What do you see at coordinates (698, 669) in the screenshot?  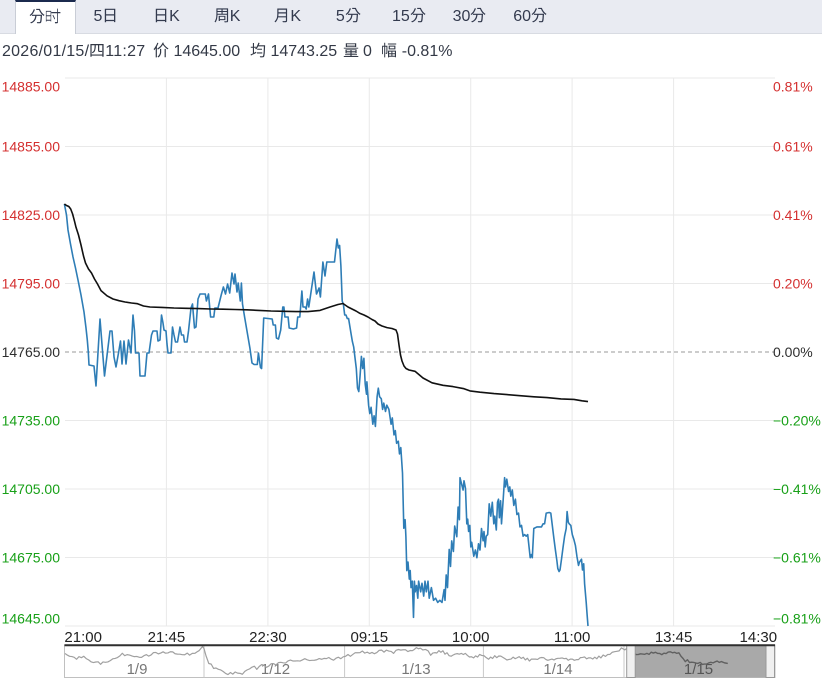 I see `svg-text: 1/15` at bounding box center [698, 669].